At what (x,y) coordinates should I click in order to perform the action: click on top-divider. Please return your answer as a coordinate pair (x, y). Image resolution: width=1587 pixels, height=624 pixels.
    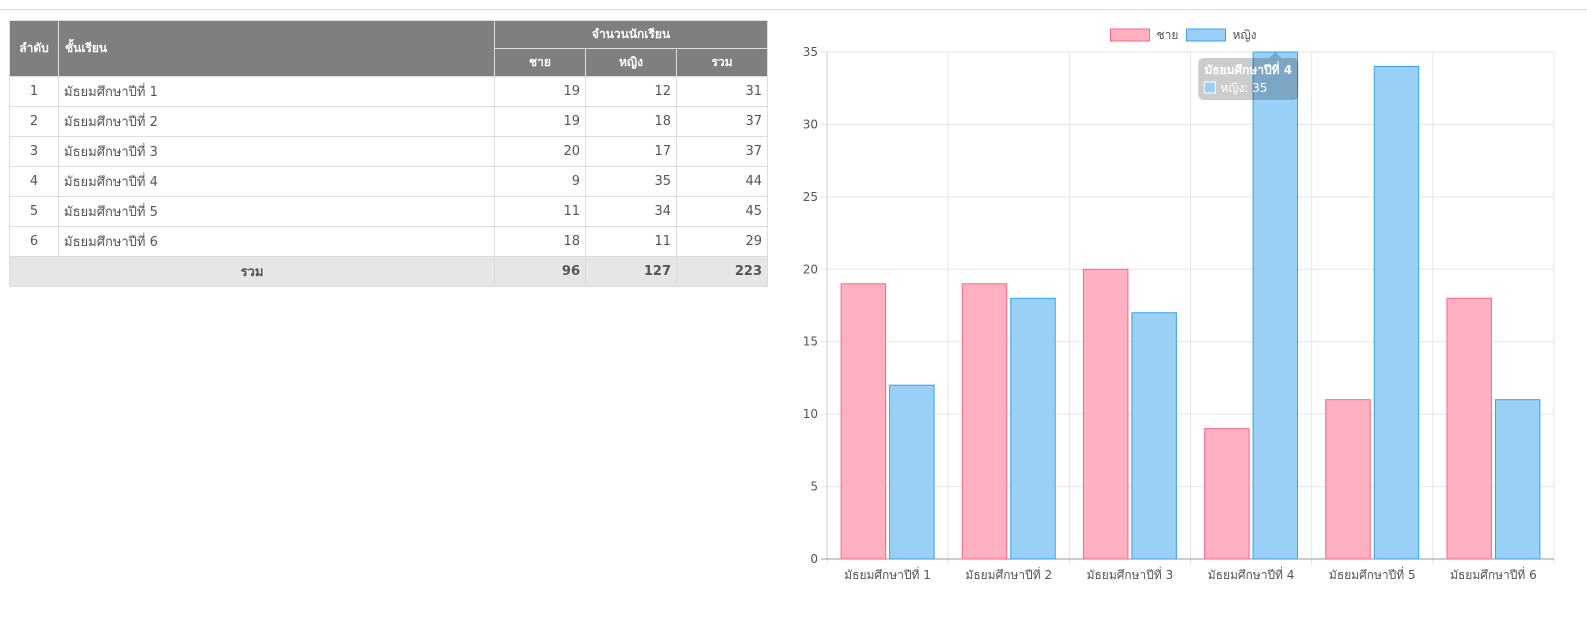
    Looking at the image, I should click on (793, 9).